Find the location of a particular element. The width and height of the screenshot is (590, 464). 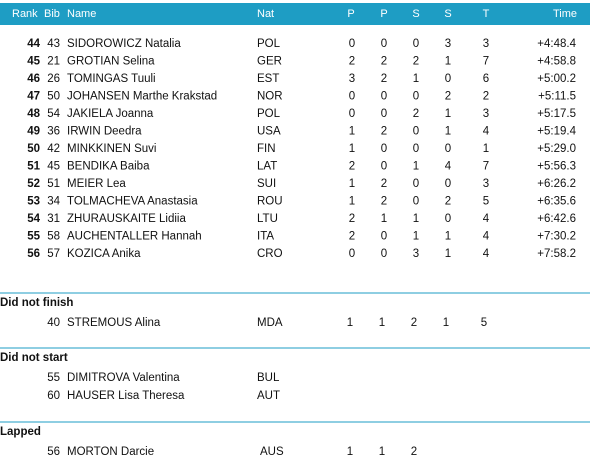

rank: 54 is located at coordinates (33, 219).